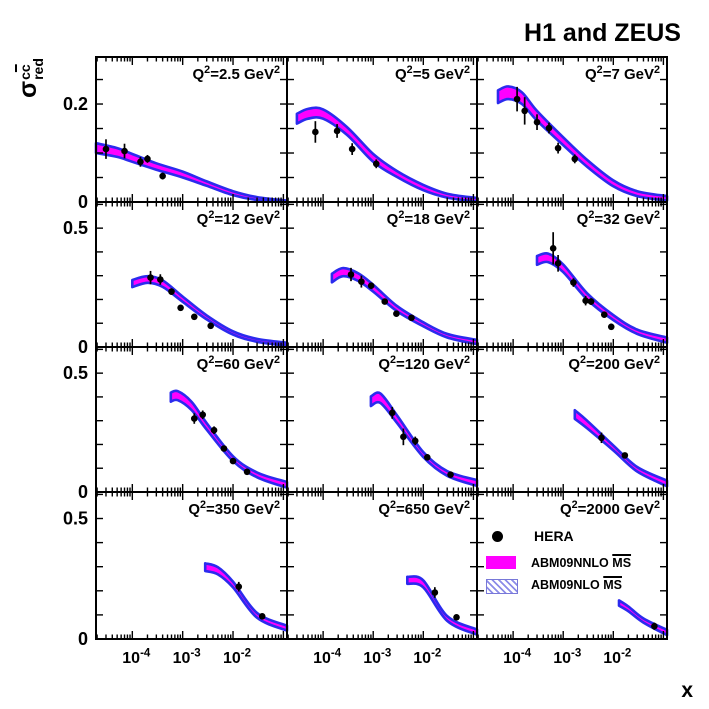 The image size is (709, 709). I want to click on legend-label-nlo: ABM09NLO MS, so click(576, 585).